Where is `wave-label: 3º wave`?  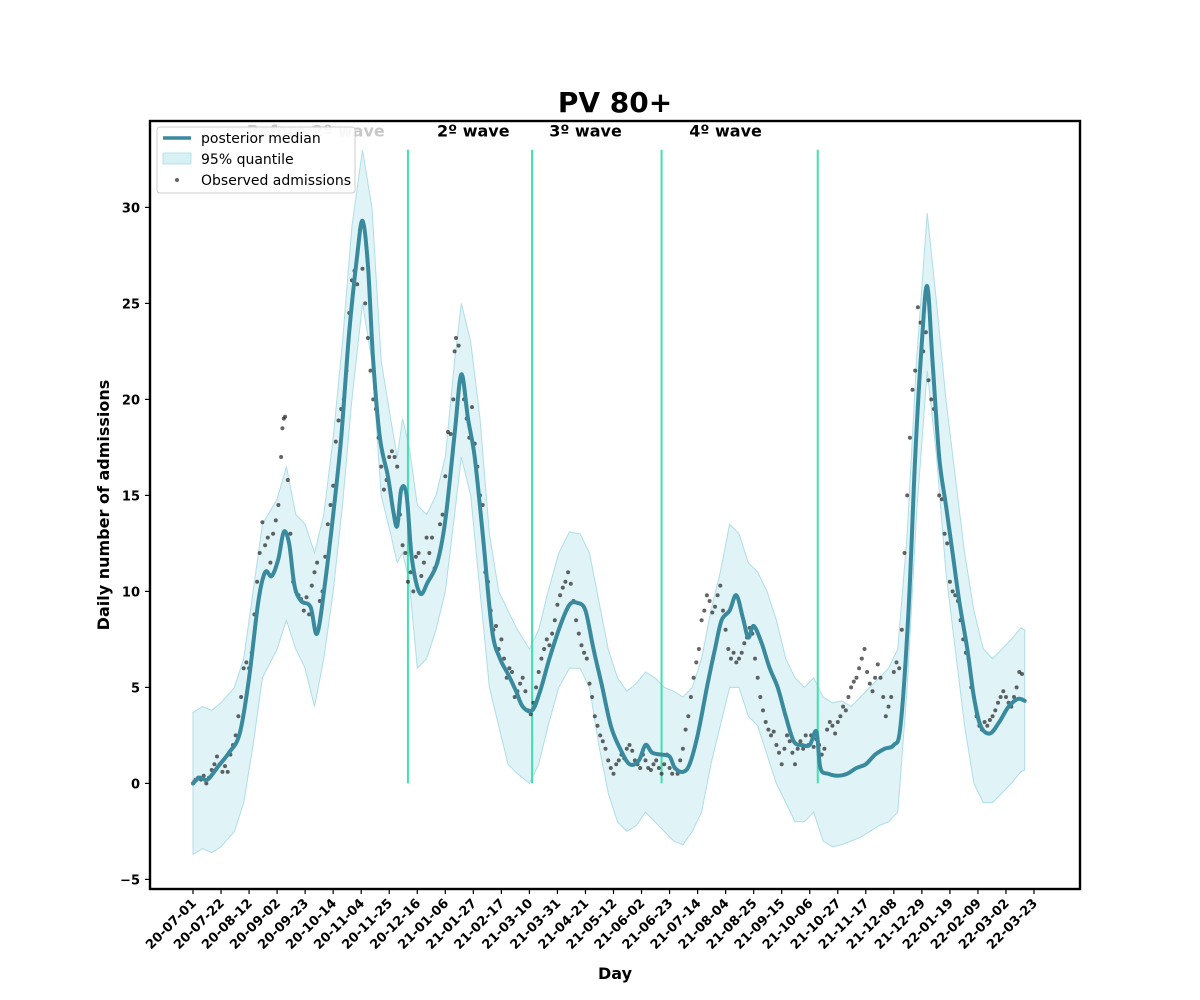
wave-label: 3º wave is located at coordinates (585, 130).